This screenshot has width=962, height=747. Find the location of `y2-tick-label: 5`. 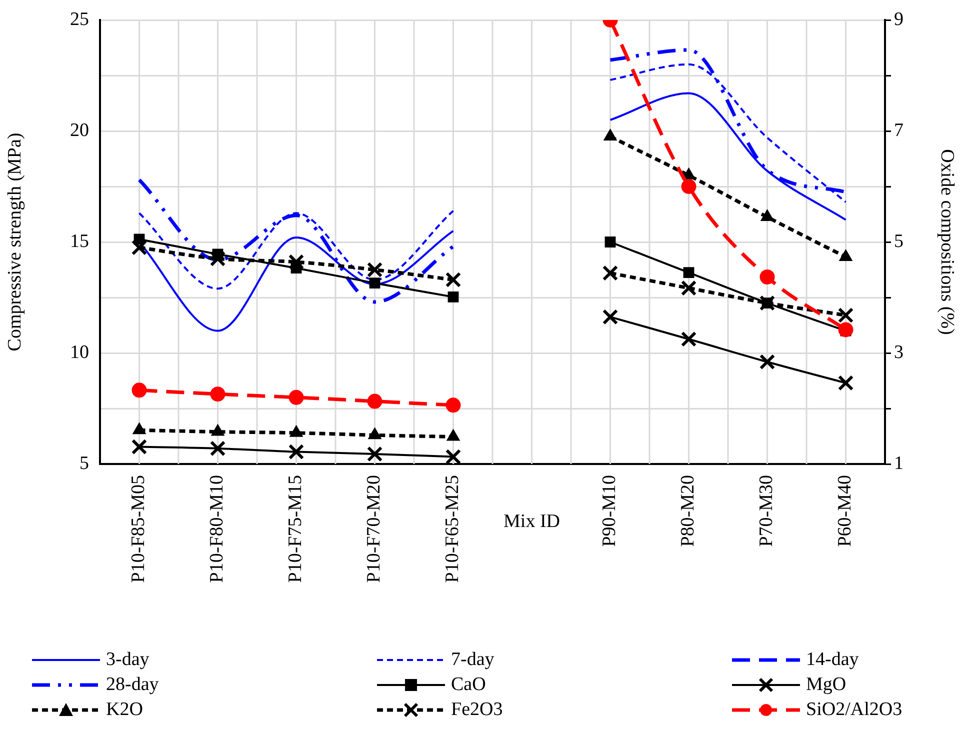

y2-tick-label: 5 is located at coordinates (899, 241).